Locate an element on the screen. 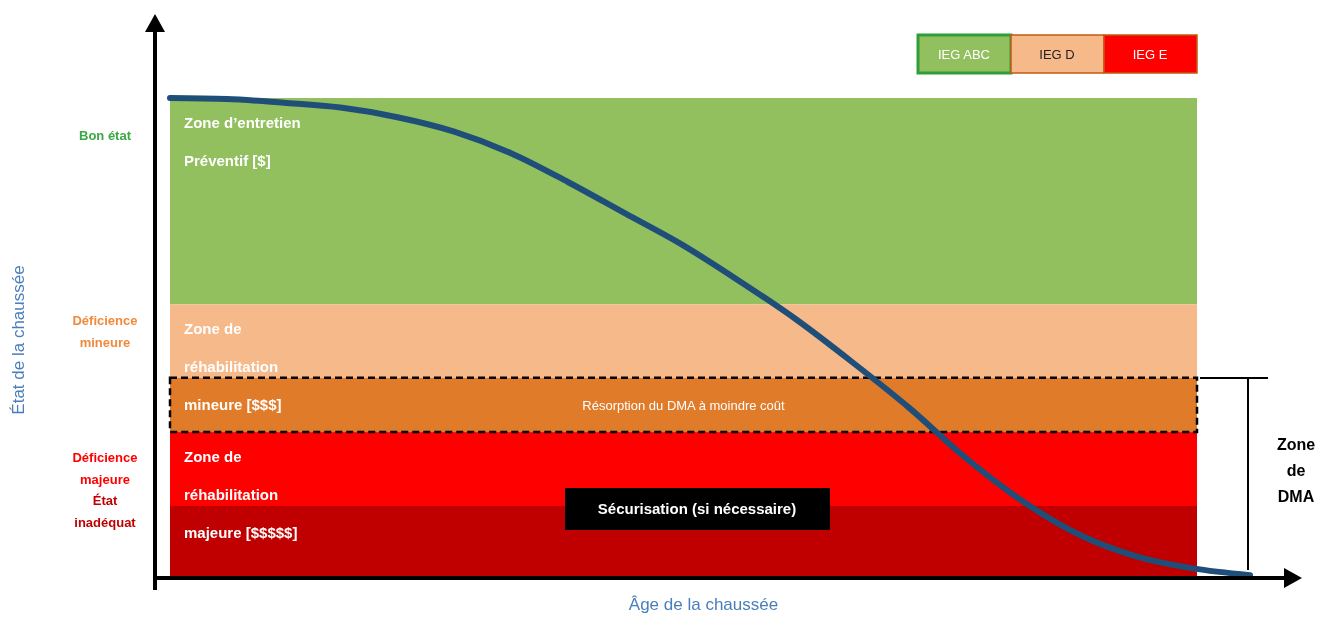 The height and width of the screenshot is (618, 1334). text: État inadéquat is located at coordinates (105, 511).